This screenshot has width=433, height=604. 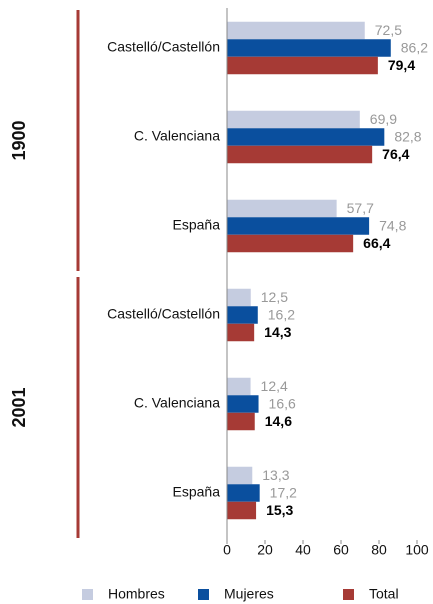 What do you see at coordinates (388, 30) in the screenshot?
I see `value-label: 72,5` at bounding box center [388, 30].